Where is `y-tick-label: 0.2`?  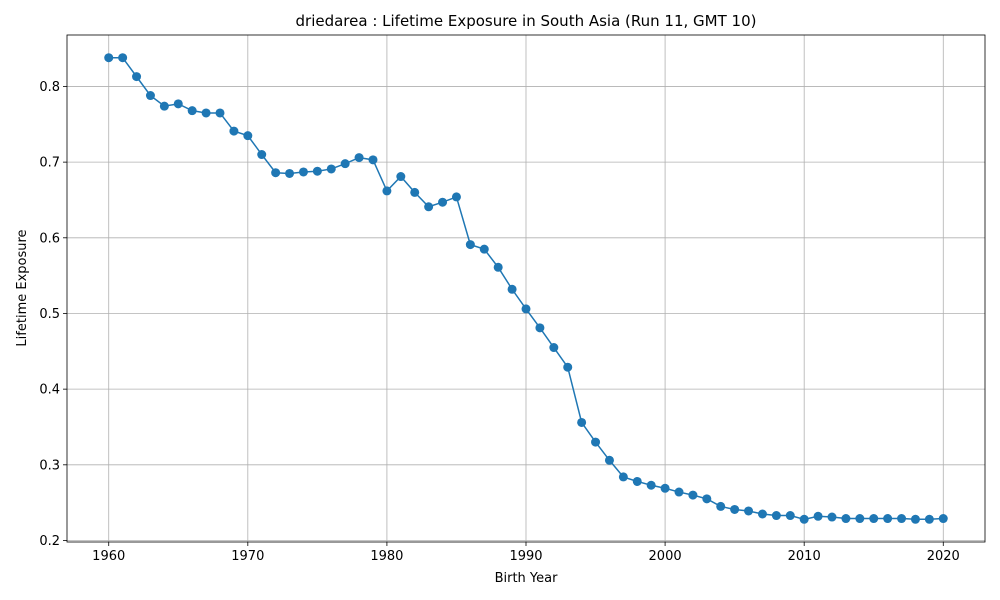
y-tick-label: 0.2 is located at coordinates (49, 541).